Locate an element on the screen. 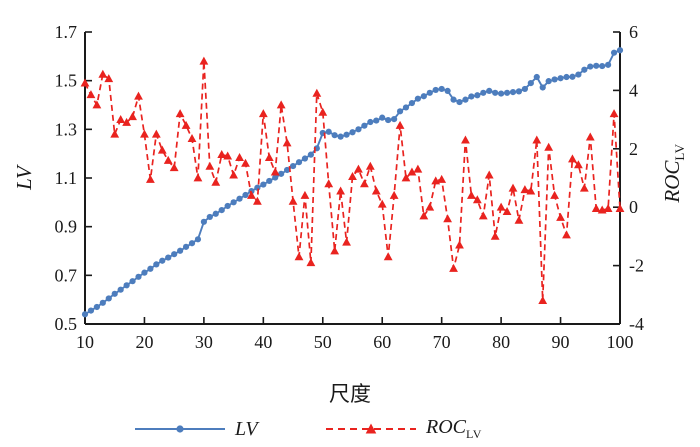 The image size is (700, 447). svg-text: 1.7 is located at coordinates (66, 32).